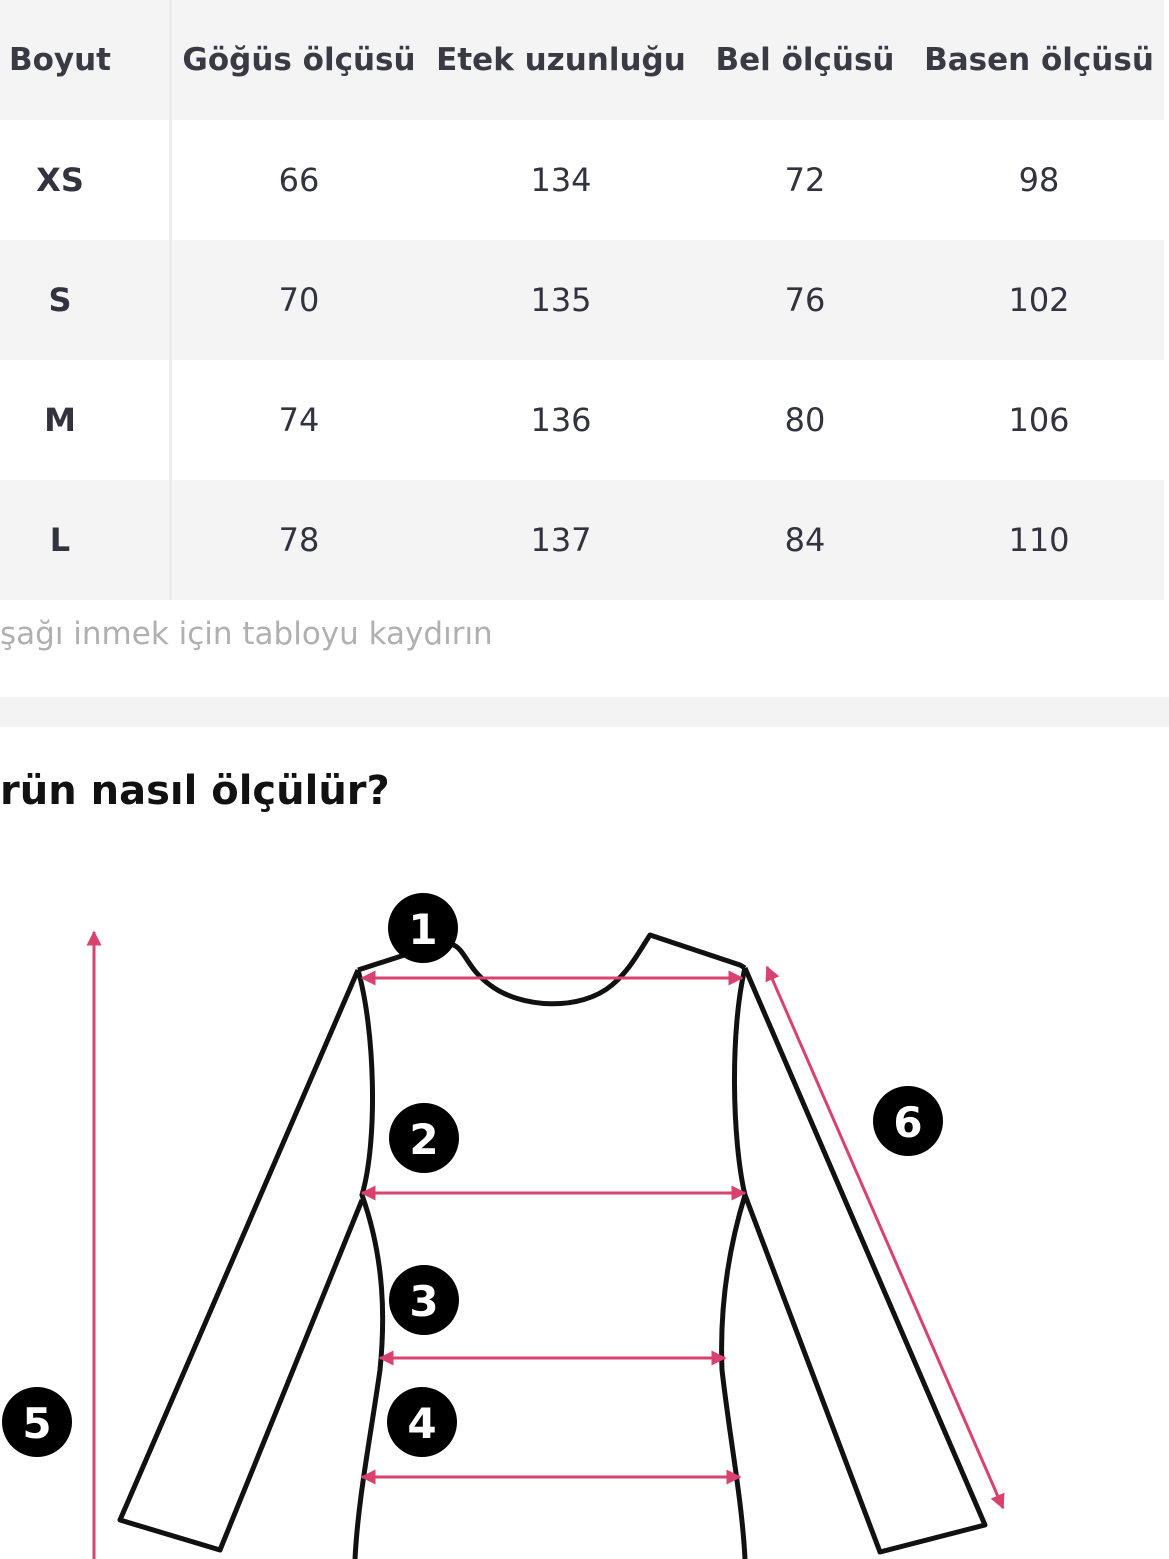 The width and height of the screenshot is (1169, 1559). Describe the element at coordinates (561, 180) in the screenshot. I see `cell: 134` at that location.